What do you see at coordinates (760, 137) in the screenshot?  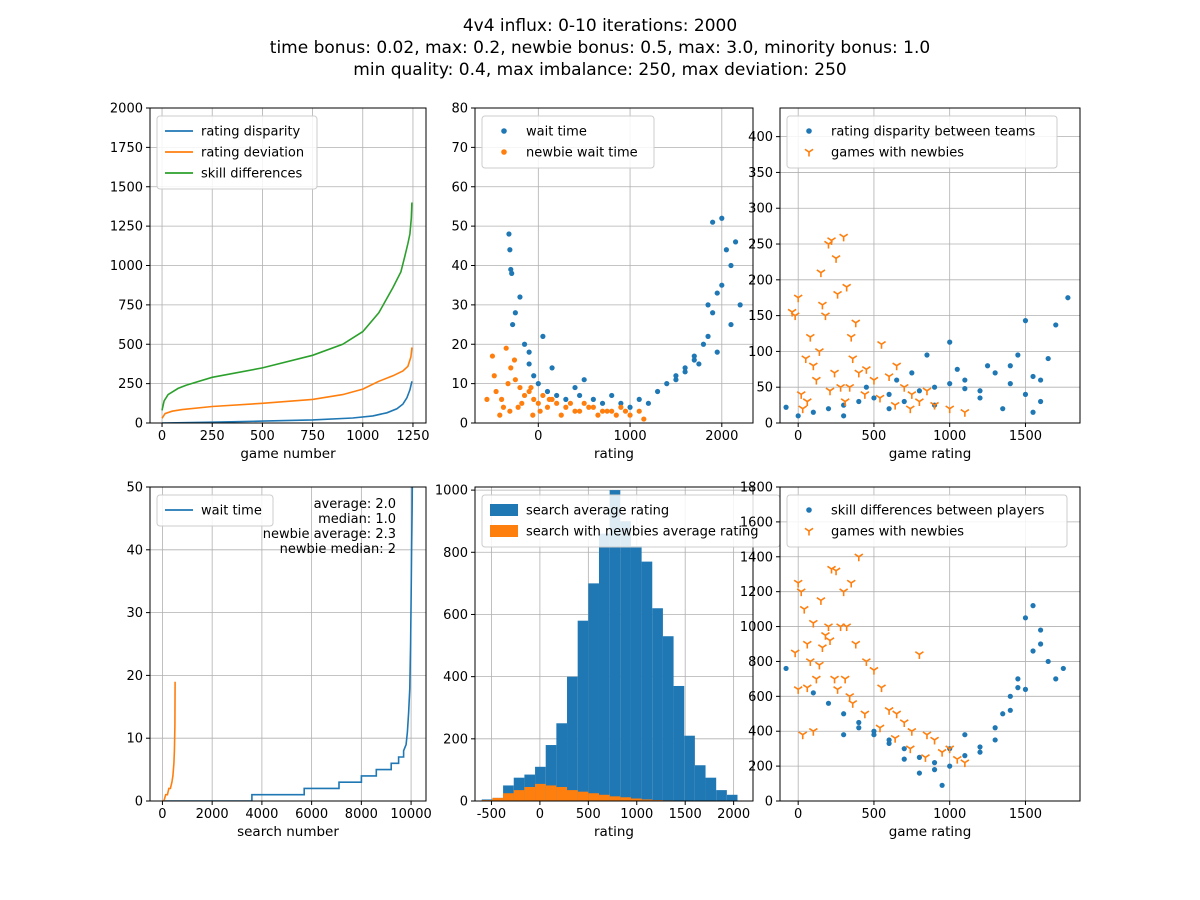 I see `y-tick-label: 400` at bounding box center [760, 137].